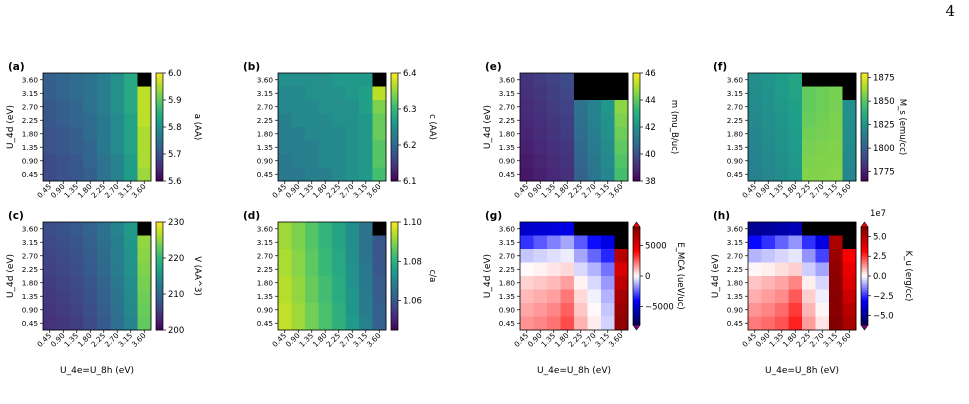  Describe the element at coordinates (636, 327) in the screenshot. I see `colorbar-extend-min` at that location.